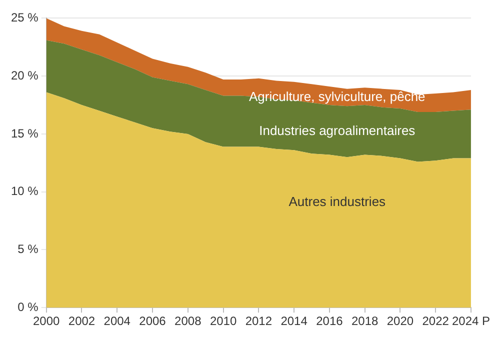 The image size is (500, 339). Describe the element at coordinates (24, 17) in the screenshot. I see `y-tick-label: 25 %` at that location.